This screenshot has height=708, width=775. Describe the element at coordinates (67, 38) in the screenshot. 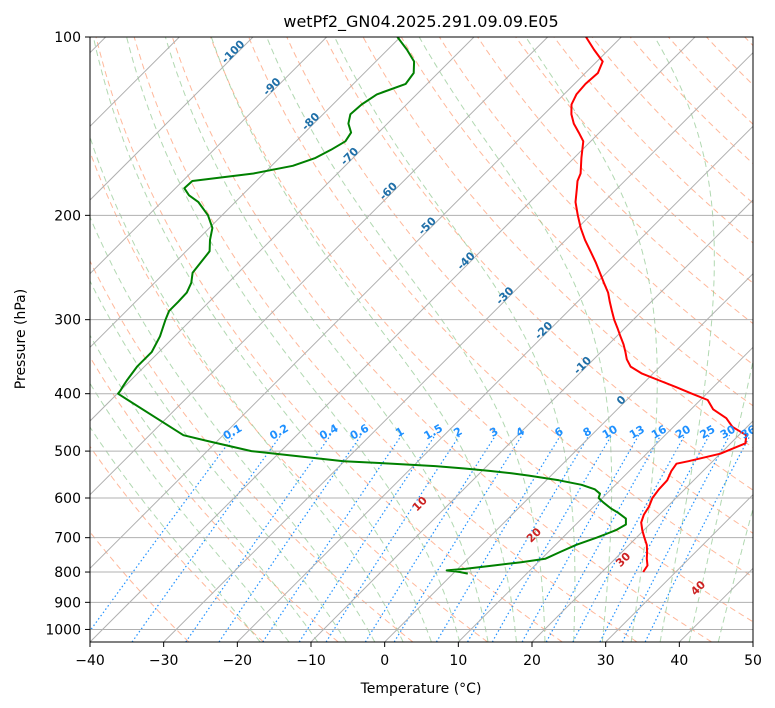

I see `y-tick-label: 100` at that location.